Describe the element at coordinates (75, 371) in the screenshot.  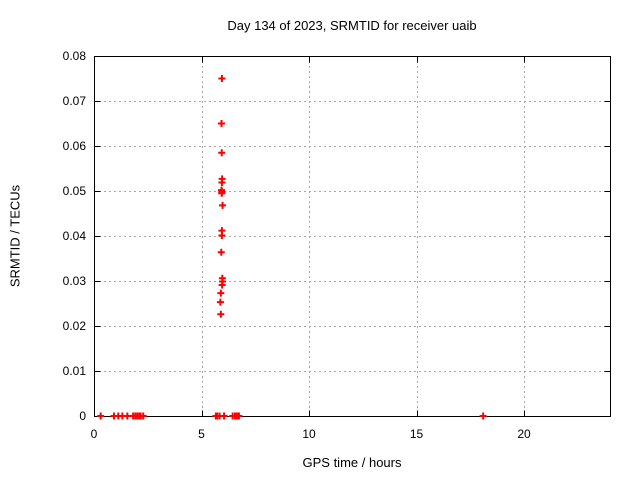
I see `y-tick-label: 0.01` at that location.